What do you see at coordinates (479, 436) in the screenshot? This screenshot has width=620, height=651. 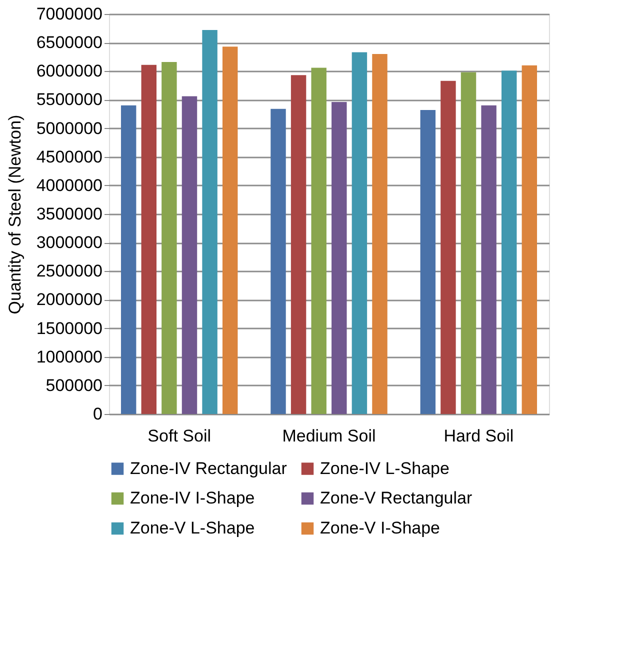 I see `x-tick-label: Hard Soil` at bounding box center [479, 436].